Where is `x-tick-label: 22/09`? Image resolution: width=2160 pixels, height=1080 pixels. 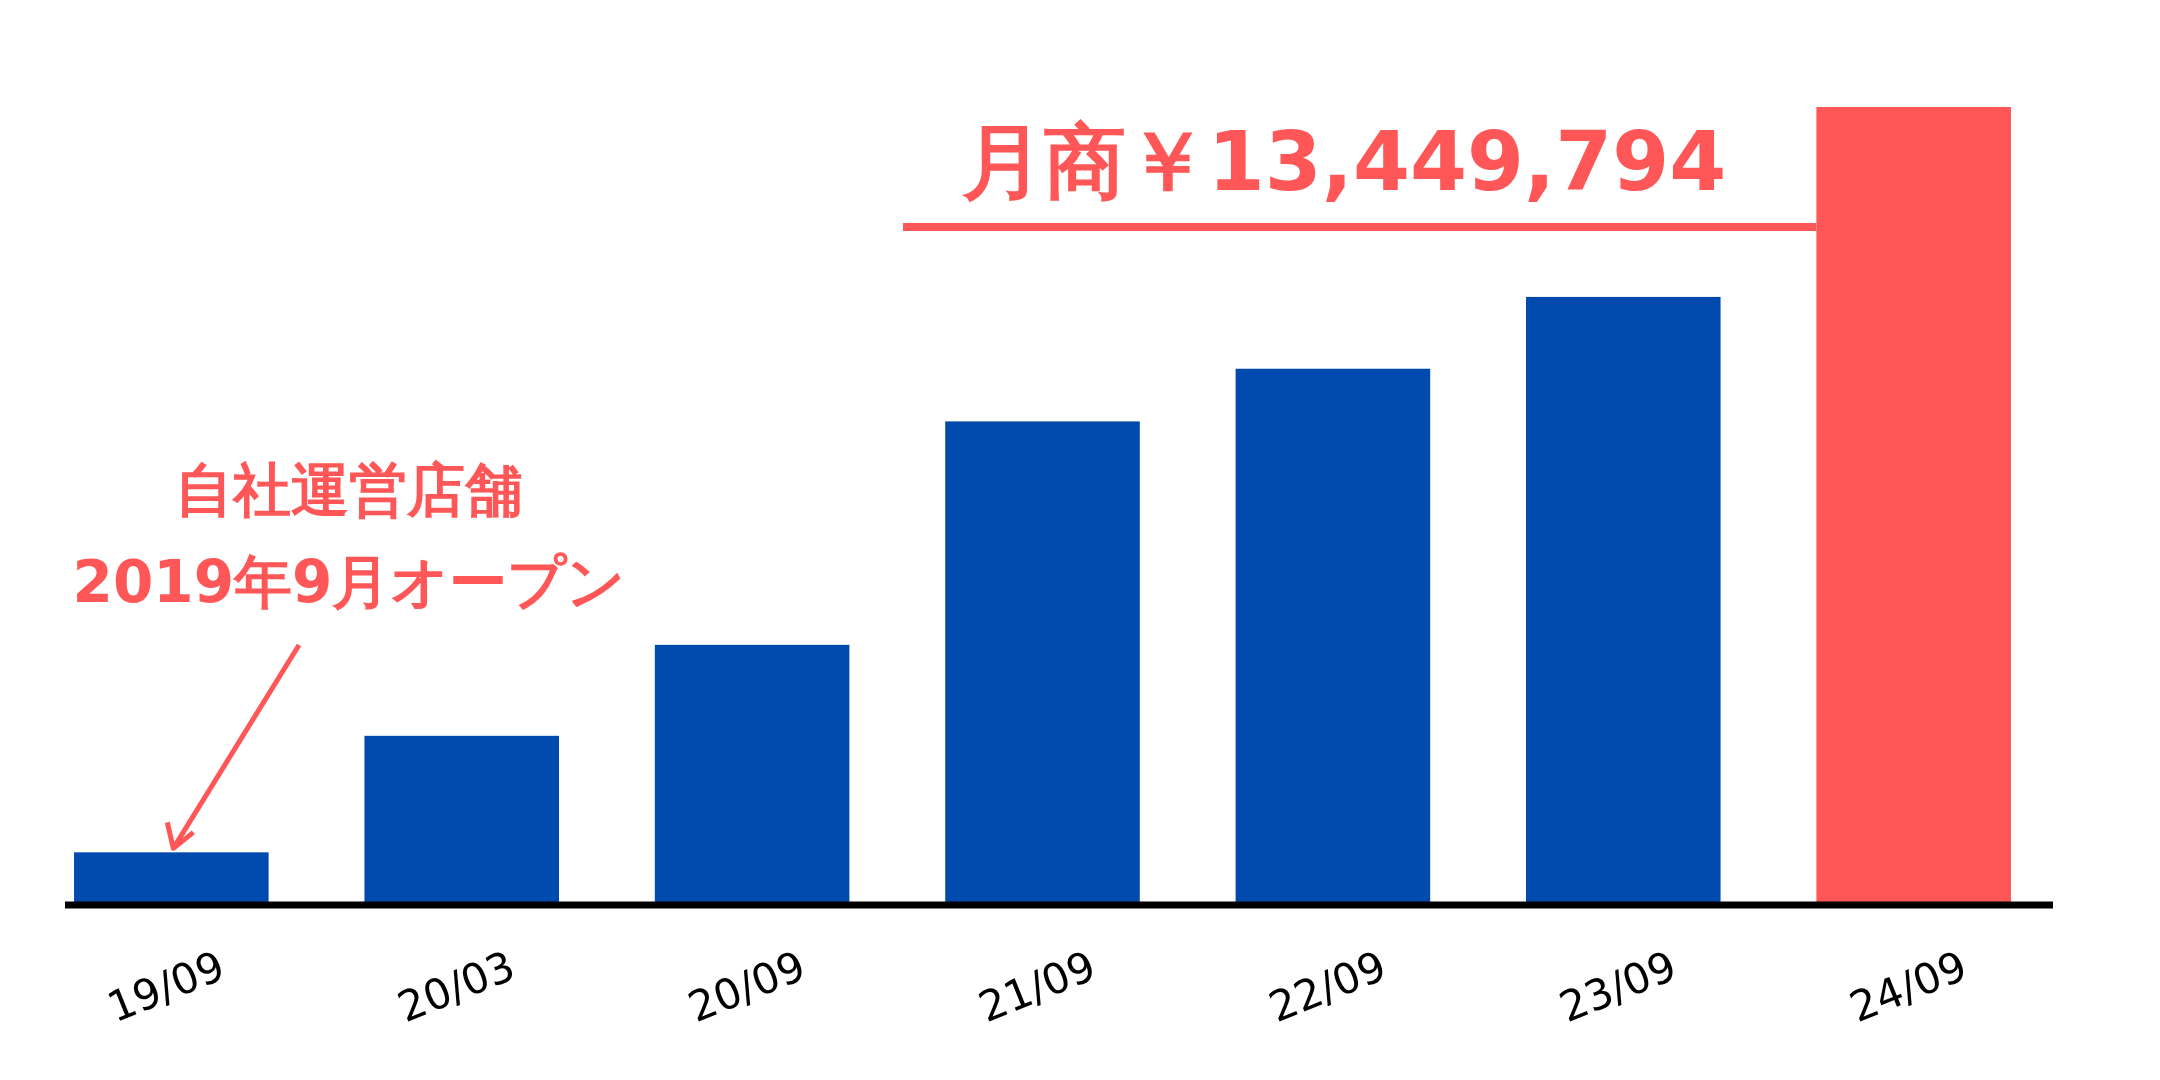
x-tick-label: 22/09 is located at coordinates (1327, 986).